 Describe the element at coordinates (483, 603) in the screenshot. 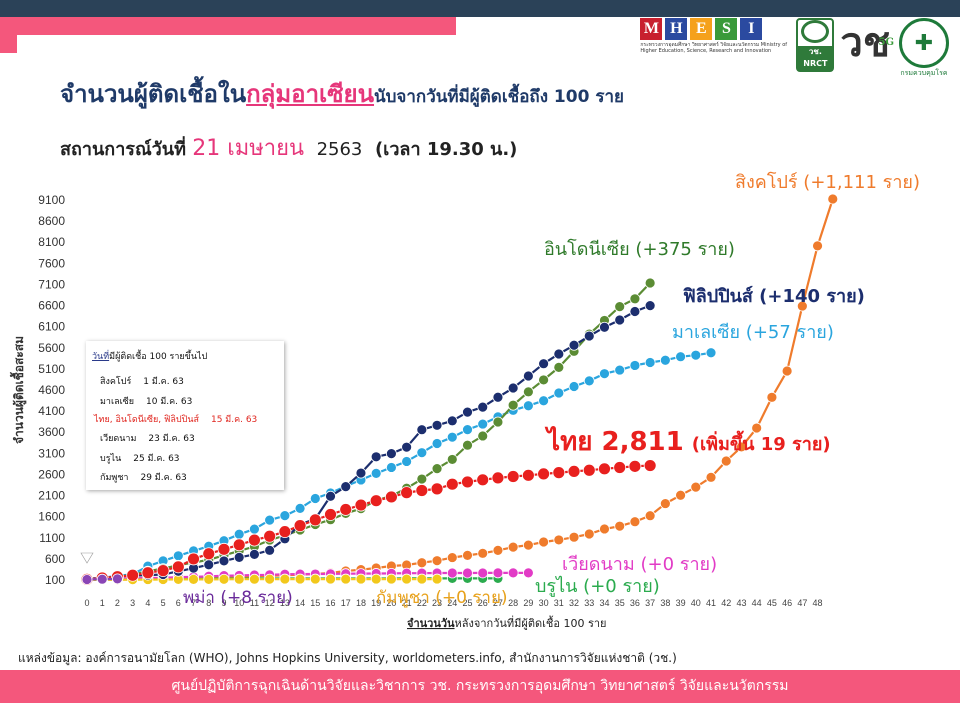

I see `x-tick-label: 26` at that location.